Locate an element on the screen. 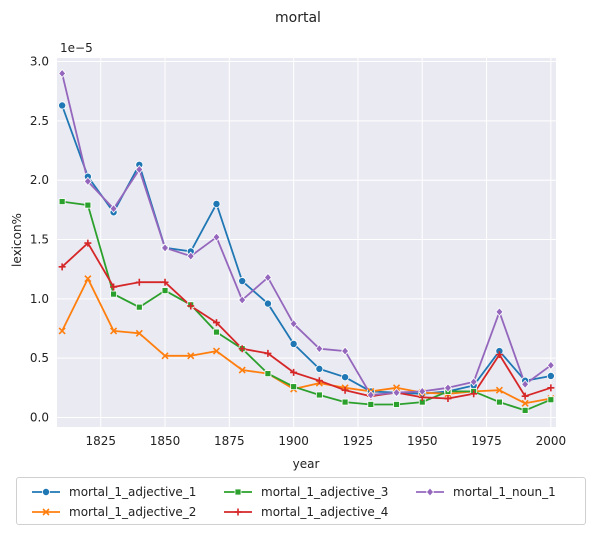 This screenshot has height=537, width=594. y-tick-label: 2.0 is located at coordinates (39, 180).